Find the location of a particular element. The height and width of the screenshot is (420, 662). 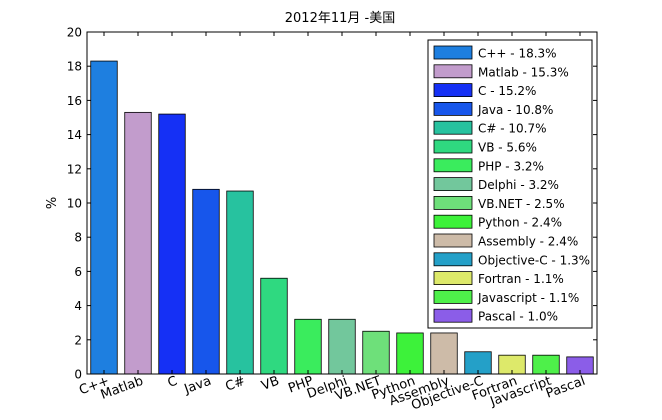

legend-entry: Assembly - 2.4% is located at coordinates (528, 242).